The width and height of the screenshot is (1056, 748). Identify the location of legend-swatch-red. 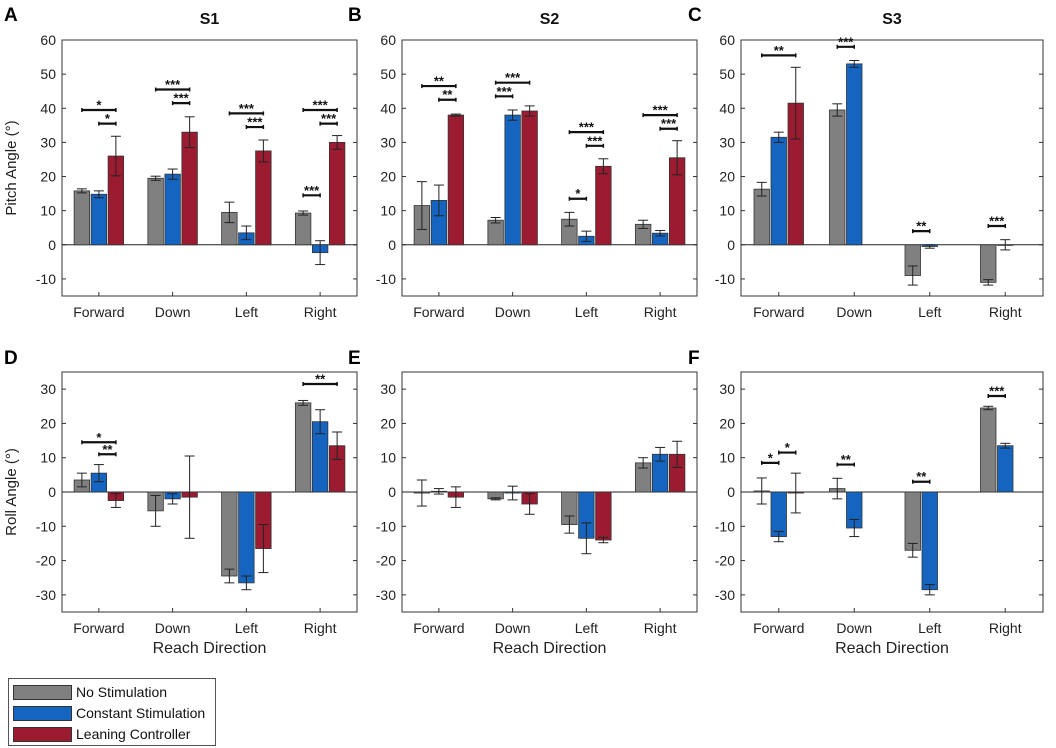
(42, 734).